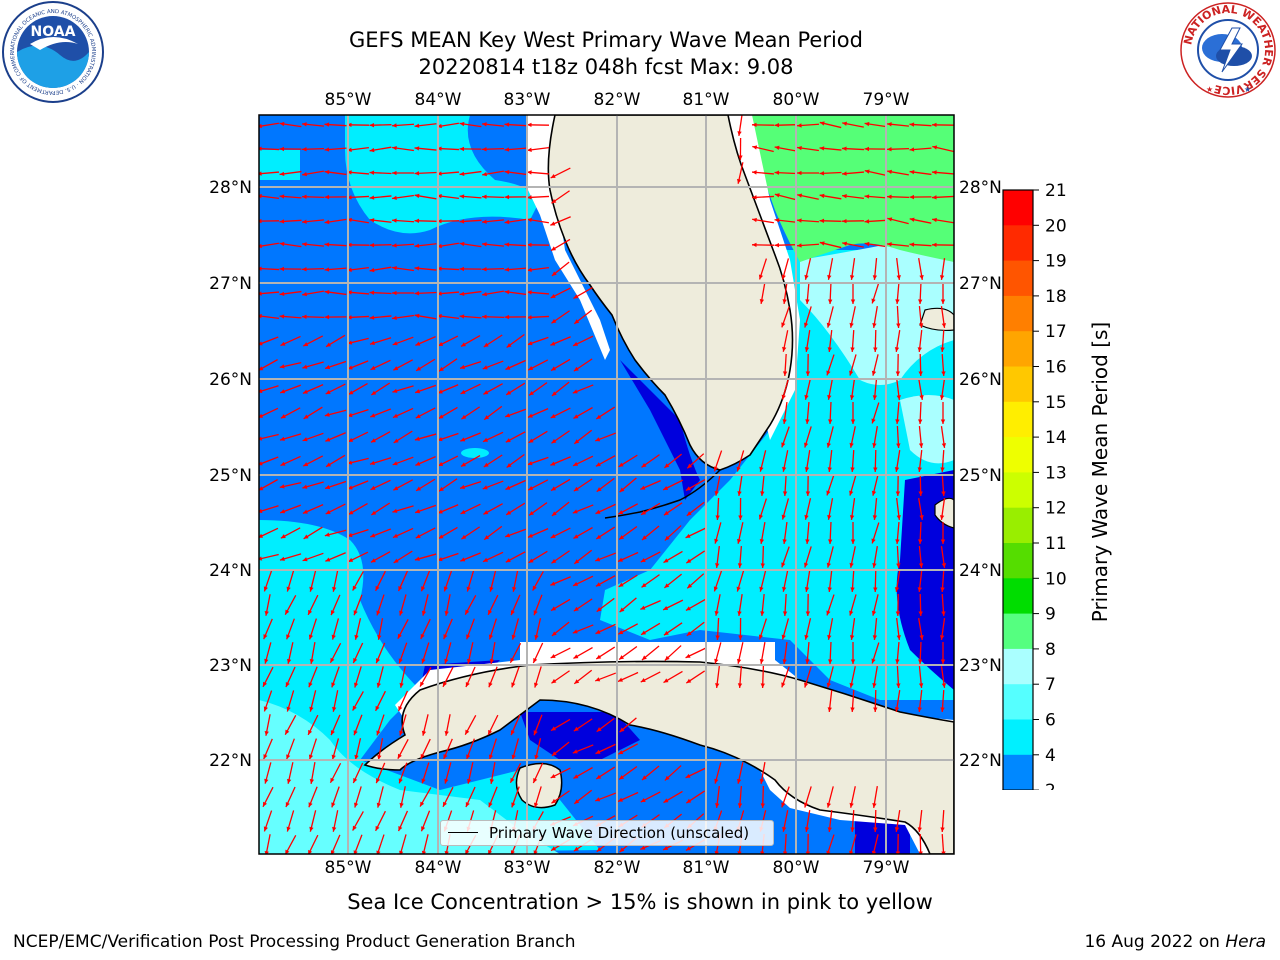 This screenshot has height=960, width=1280. What do you see at coordinates (1050, 615) in the screenshot?
I see `colorbar-tick: 9` at bounding box center [1050, 615].